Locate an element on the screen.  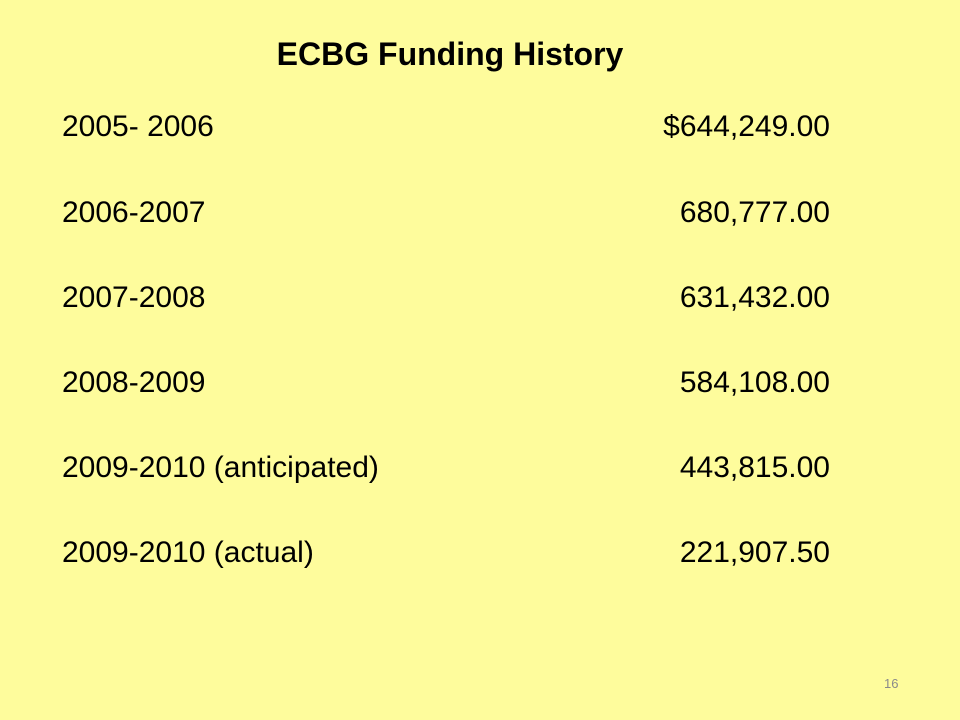
row-value: 680,777.00 is located at coordinates (754, 212).